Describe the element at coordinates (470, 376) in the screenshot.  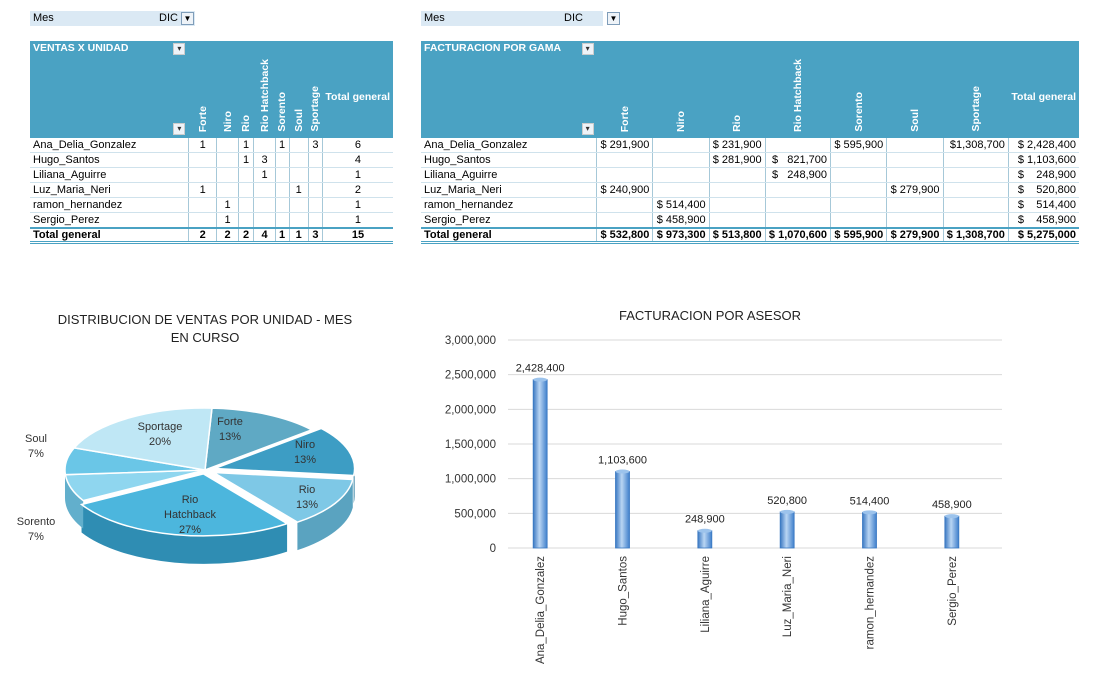
I see `y-tick-label: 2,500,000` at that location.